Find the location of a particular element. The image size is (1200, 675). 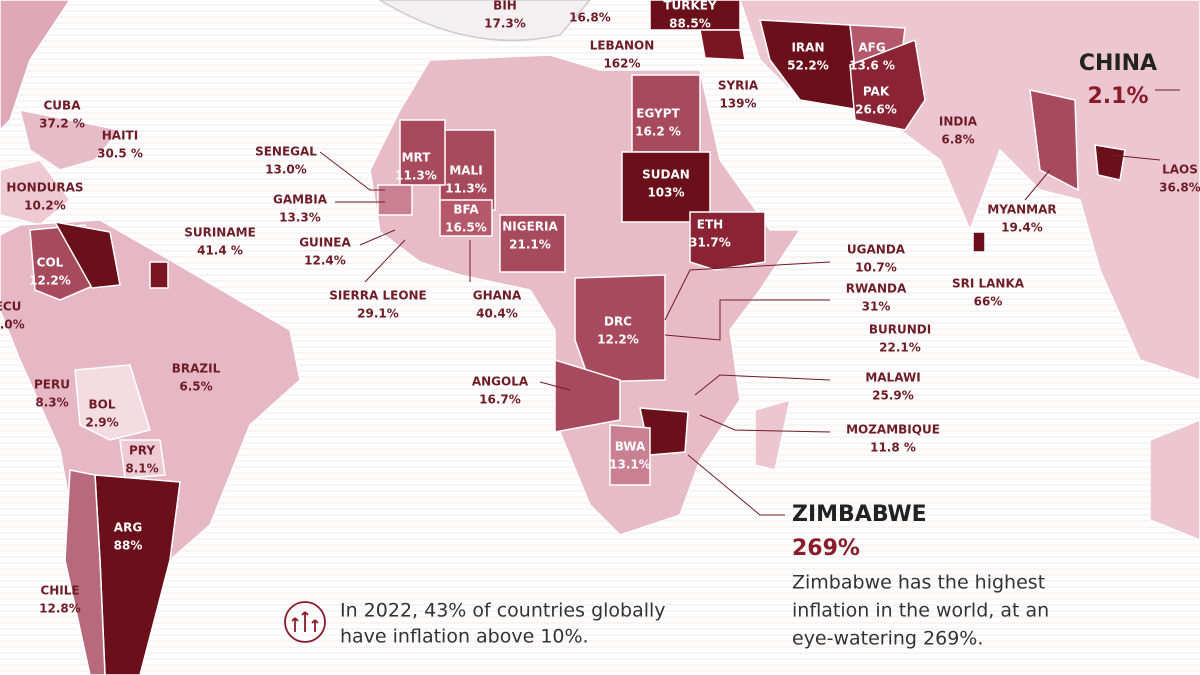

country-name: ANGOLA is located at coordinates (500, 382).